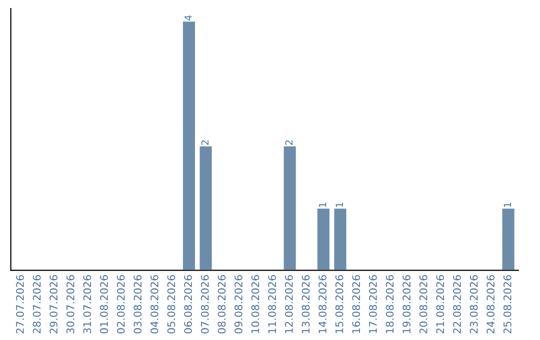 Image resolution: width=540 pixels, height=340 pixels. What do you see at coordinates (406, 304) in the screenshot?
I see `x-tick-label: 19.08.2026` at bounding box center [406, 304].